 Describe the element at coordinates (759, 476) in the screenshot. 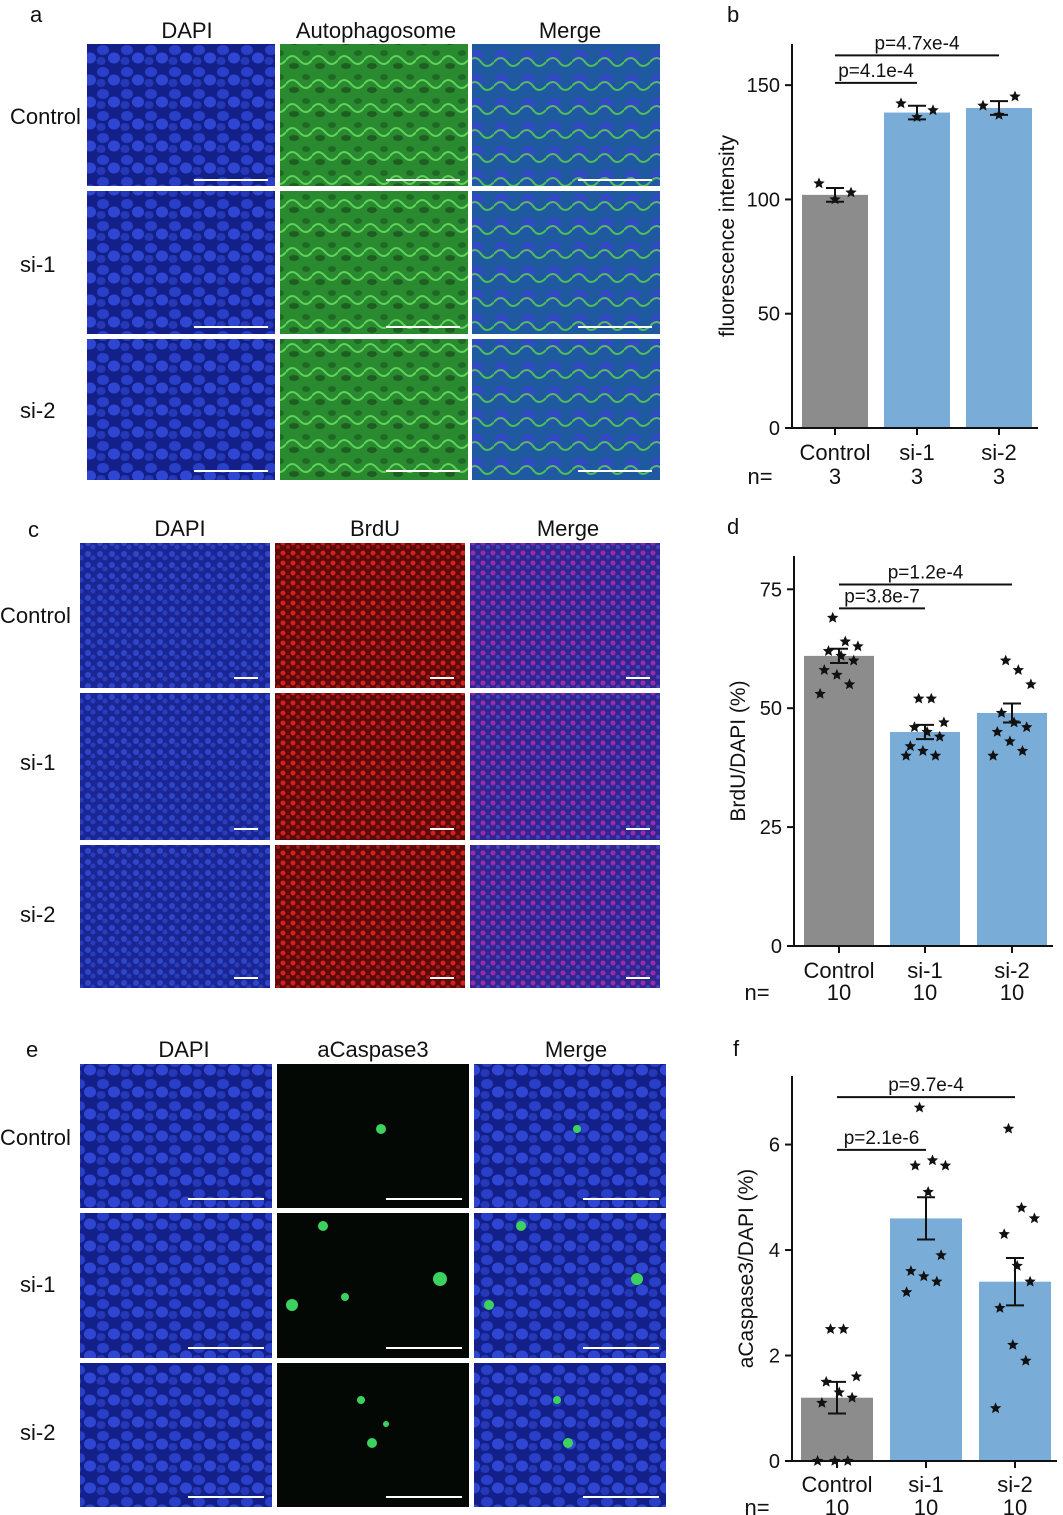

I see `n-label-b: n=` at that location.